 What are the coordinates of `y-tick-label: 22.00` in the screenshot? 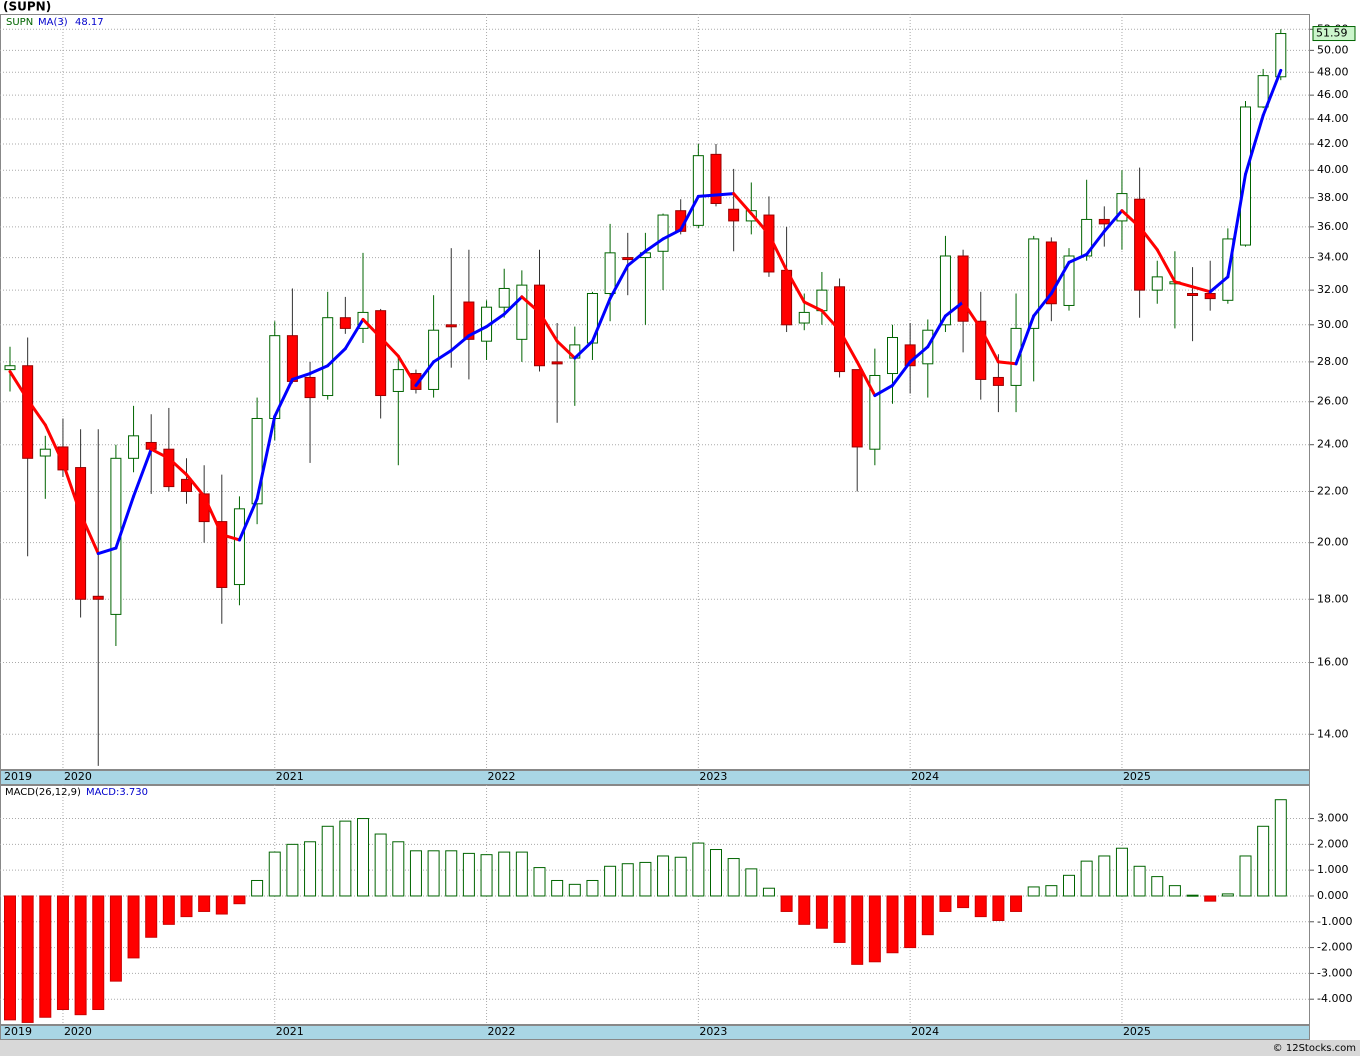 It's located at (1333, 490).